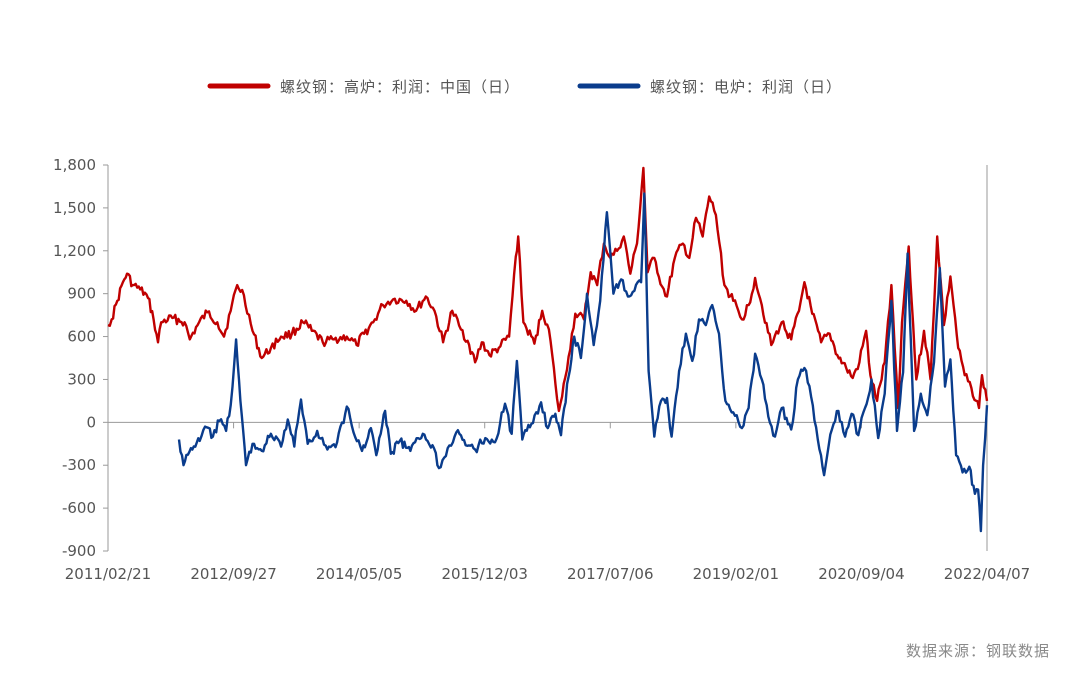 Image resolution: width=1080 pixels, height=676 pixels. I want to click on y-tick-label: 900, so click(81, 294).